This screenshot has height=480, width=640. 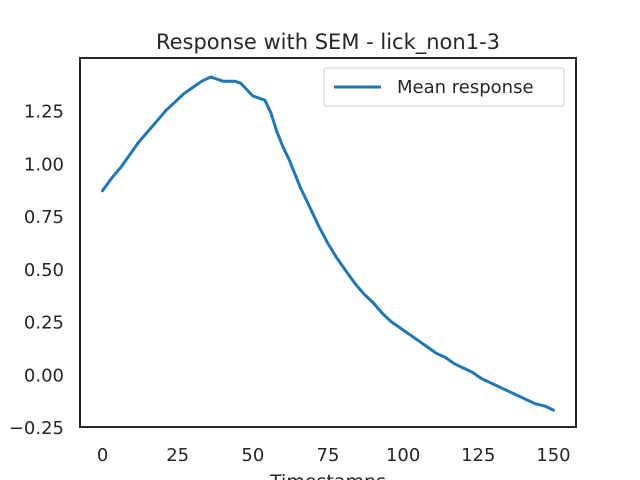 I want to click on legend: Mean response, so click(x=444, y=87).